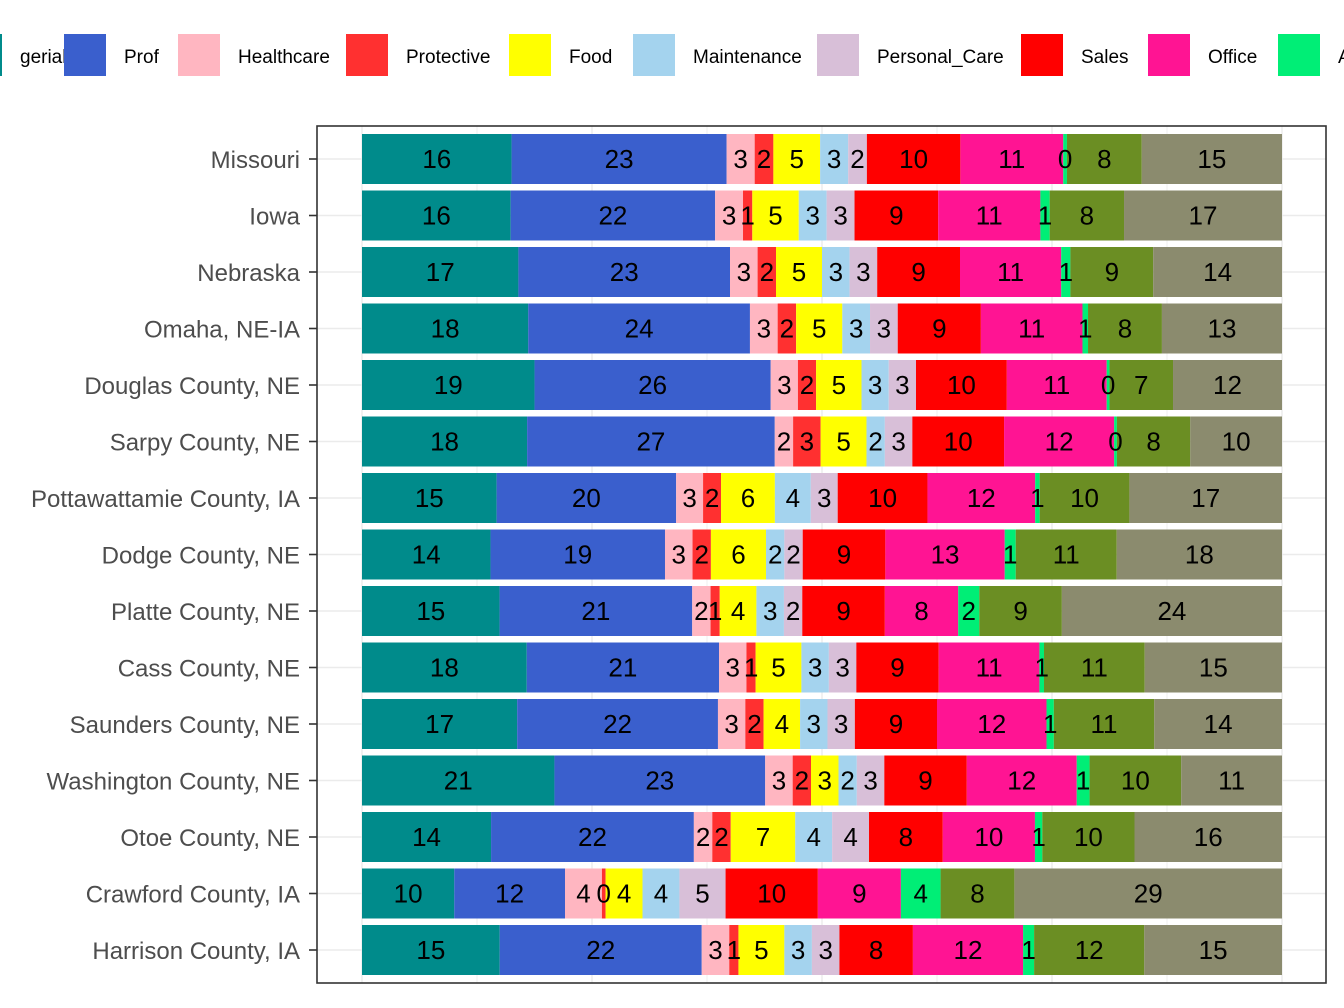 This screenshot has height=1008, width=1344. I want to click on data-label-office: 10, so click(988, 837).